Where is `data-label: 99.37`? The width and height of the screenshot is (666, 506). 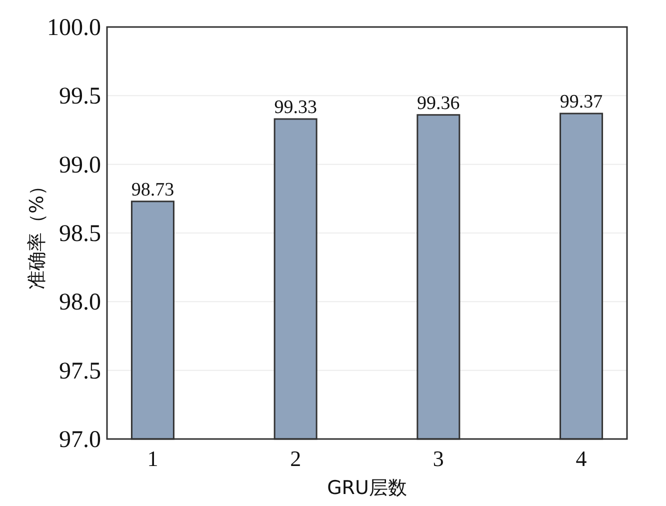
data-label: 99.37 is located at coordinates (581, 102).